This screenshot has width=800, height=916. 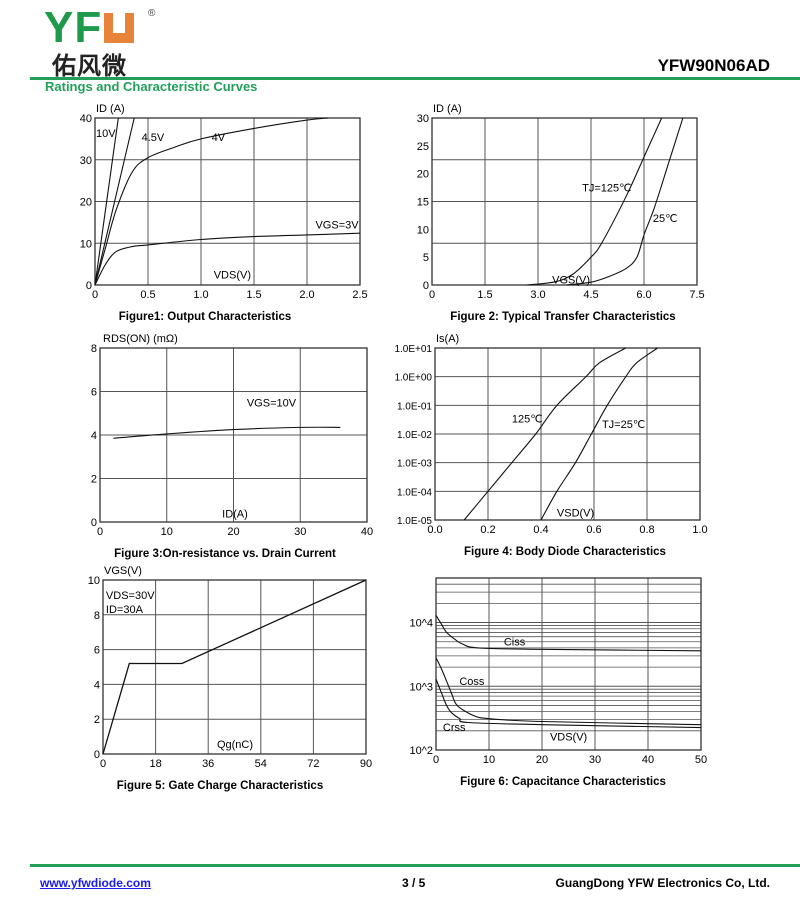 I want to click on series-line-tj-125-, so click(x=595, y=201).